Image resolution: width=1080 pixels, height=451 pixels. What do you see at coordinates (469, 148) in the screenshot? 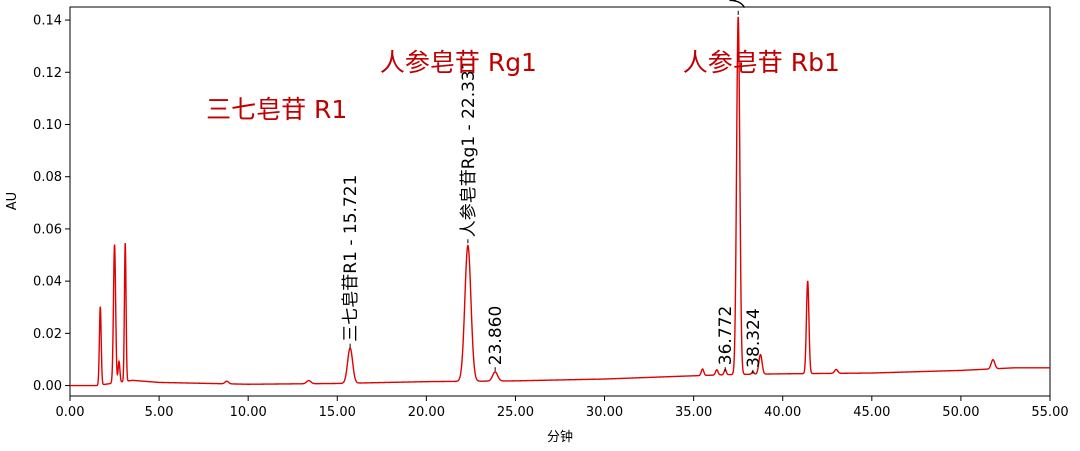
I see `peak-label: 人参皂苷Rg1 - 22.331` at bounding box center [469, 148].